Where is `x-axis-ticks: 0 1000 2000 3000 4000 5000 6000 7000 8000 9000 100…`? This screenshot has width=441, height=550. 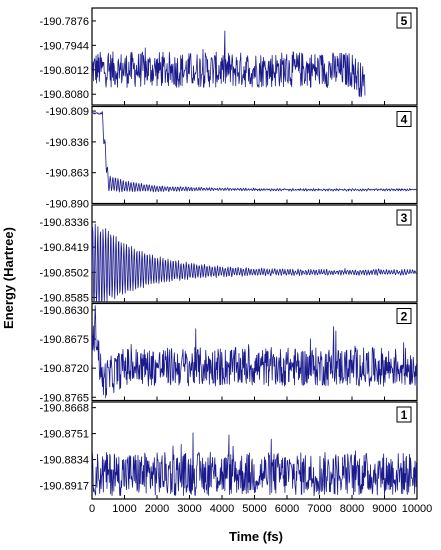 x-axis-ticks: 0 1000 2000 3000 4000 5000 6000 7000 8000 9000 100… is located at coordinates (260, 509).